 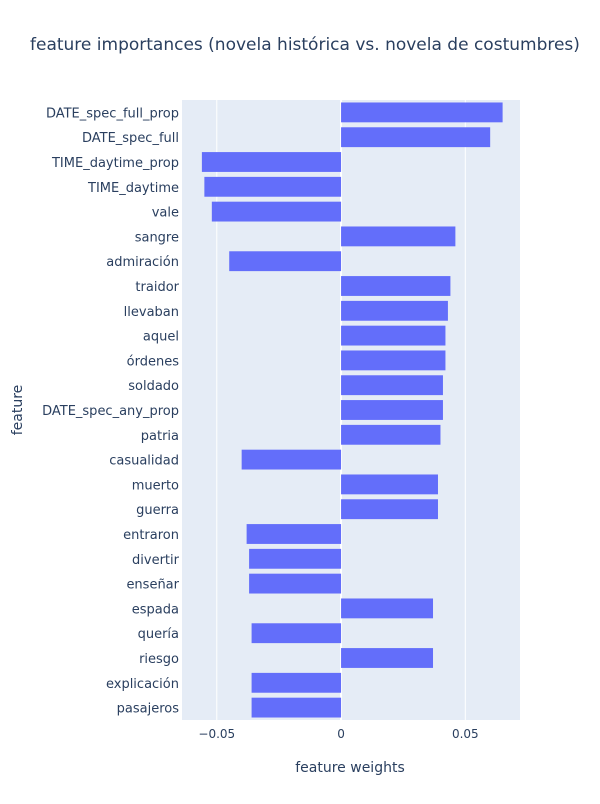 I want to click on y-tick-label: guerra, so click(x=157, y=510).